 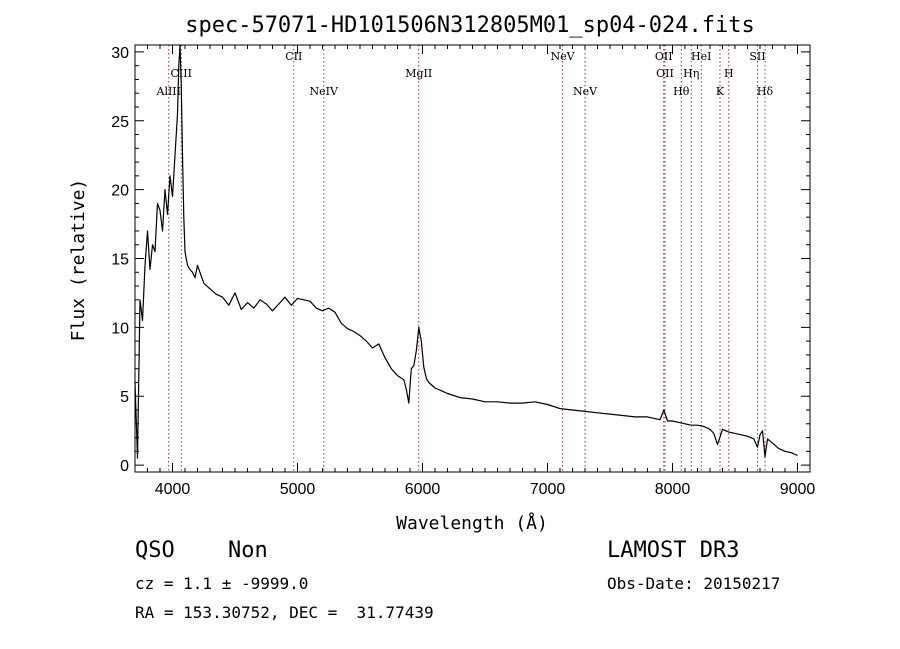 What do you see at coordinates (124, 397) in the screenshot?
I see `y-tick-label-1: 5` at bounding box center [124, 397].